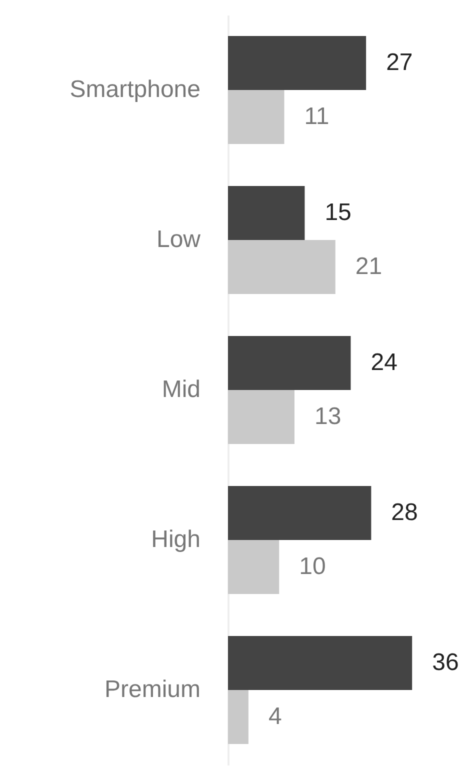  What do you see at coordinates (312, 566) in the screenshot?
I see `data-label: 10` at bounding box center [312, 566].